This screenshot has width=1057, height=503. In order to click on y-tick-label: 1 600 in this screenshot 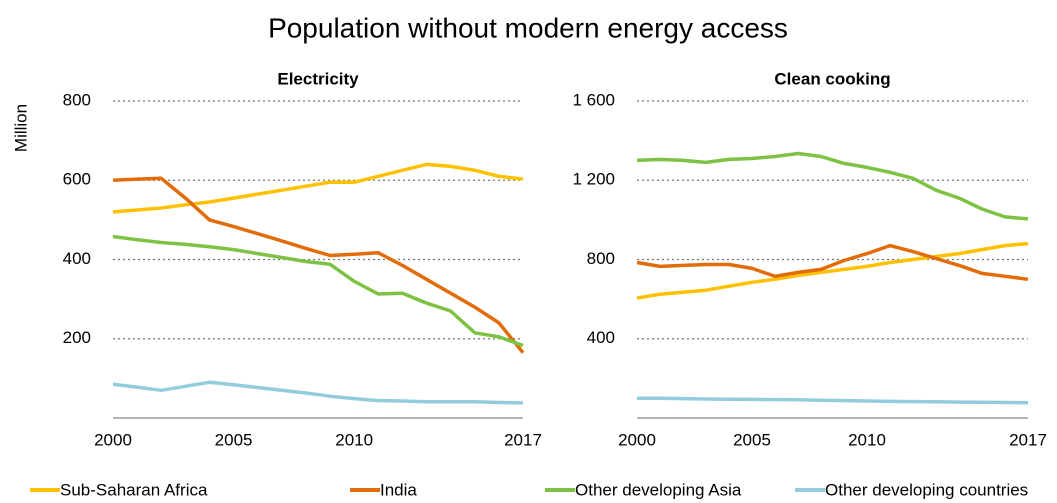, I will do `click(593, 99)`.